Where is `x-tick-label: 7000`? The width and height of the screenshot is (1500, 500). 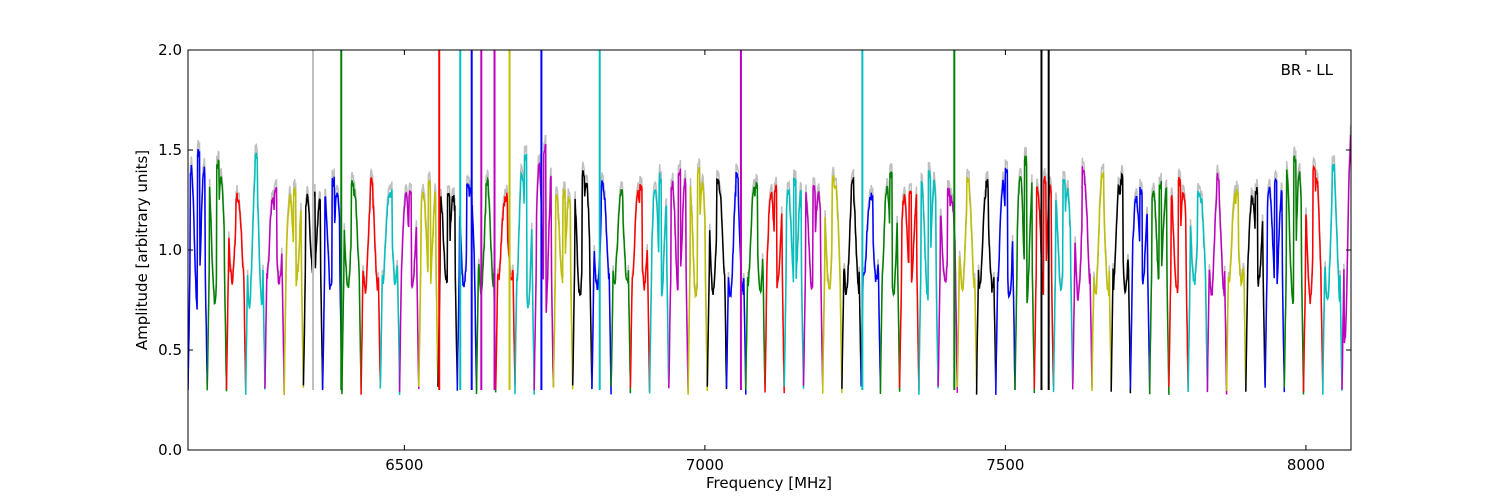
x-tick-label: 7000 is located at coordinates (705, 465).